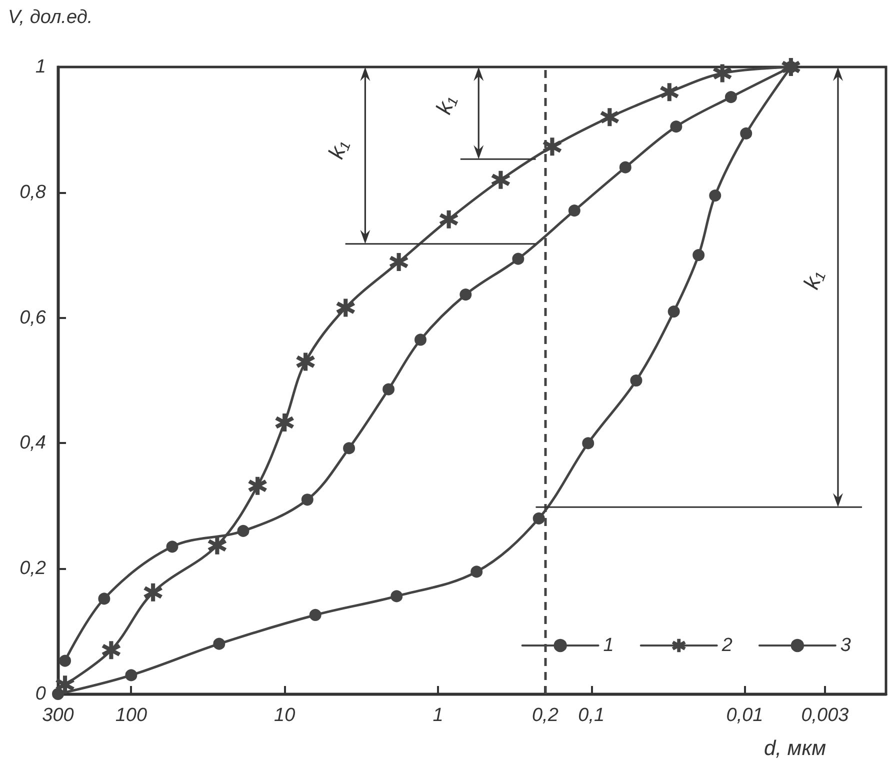 The image size is (896, 778). I want to click on y-tick-label: 0, so click(40, 694).